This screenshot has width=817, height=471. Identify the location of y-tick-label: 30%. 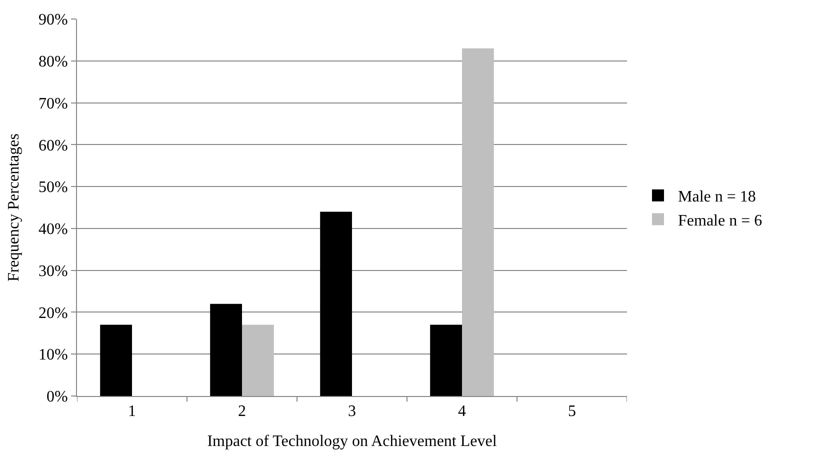
(53, 271).